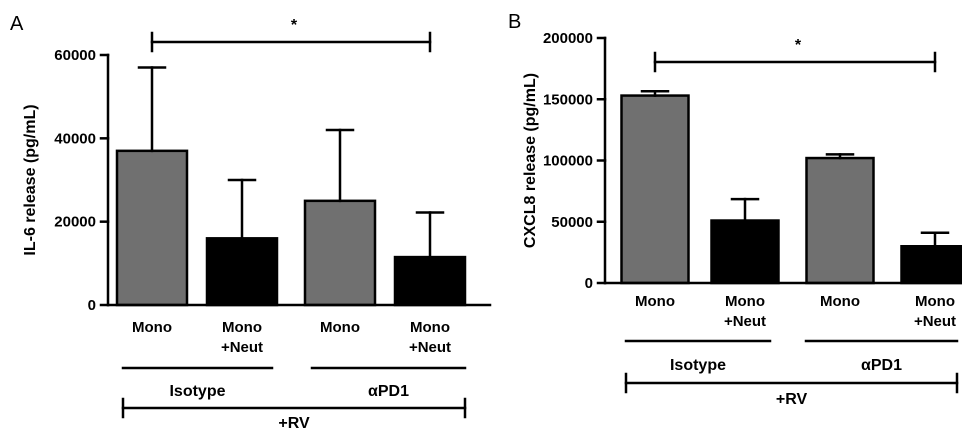  Describe the element at coordinates (568, 161) in the screenshot. I see `y-tick-label: 100000` at that location.